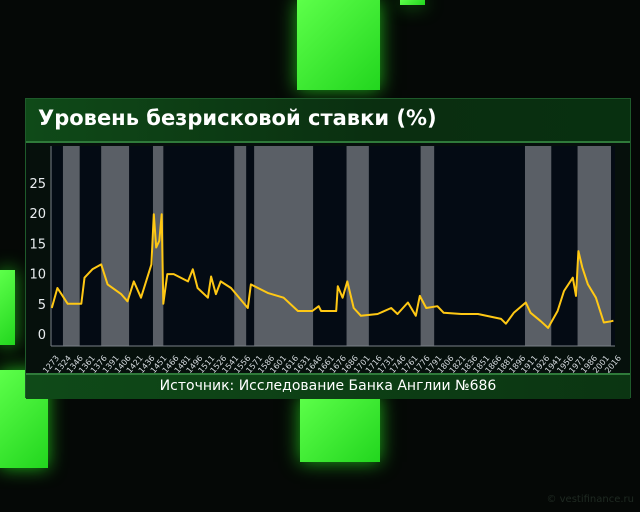  I want to click on y-tick-label: 0, so click(42, 335).